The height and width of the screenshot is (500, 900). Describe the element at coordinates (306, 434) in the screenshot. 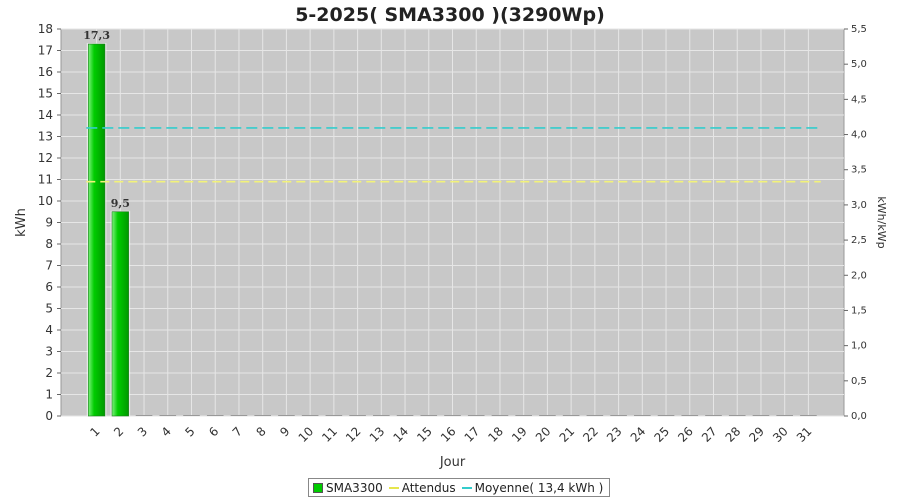

I see `x-tick-label: 10` at that location.